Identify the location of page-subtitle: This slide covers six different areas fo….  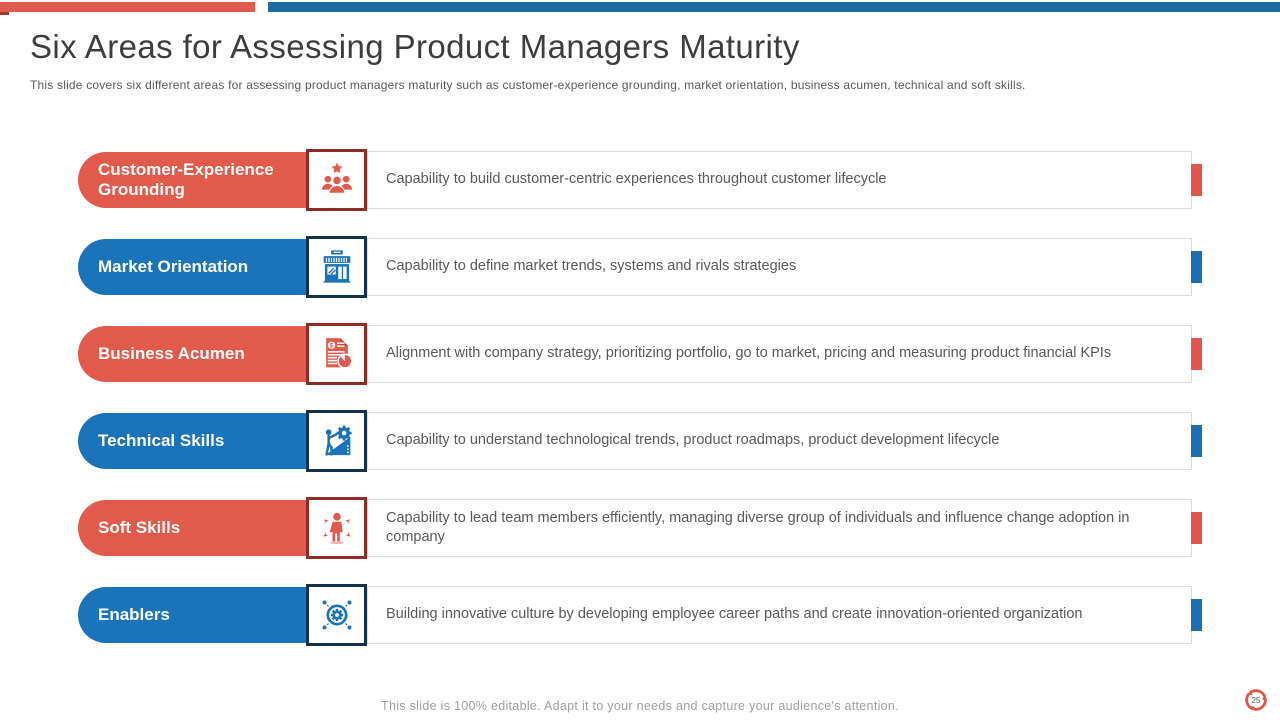
(528, 84).